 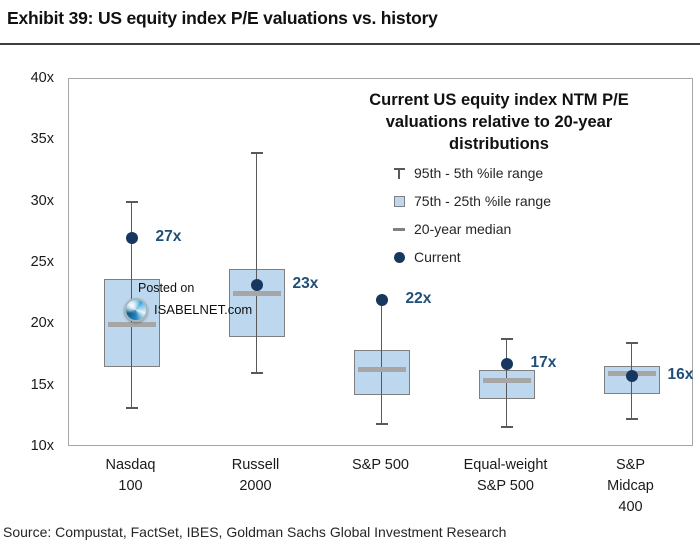 What do you see at coordinates (255, 475) in the screenshot?
I see `category-label: Russell 2000` at bounding box center [255, 475].